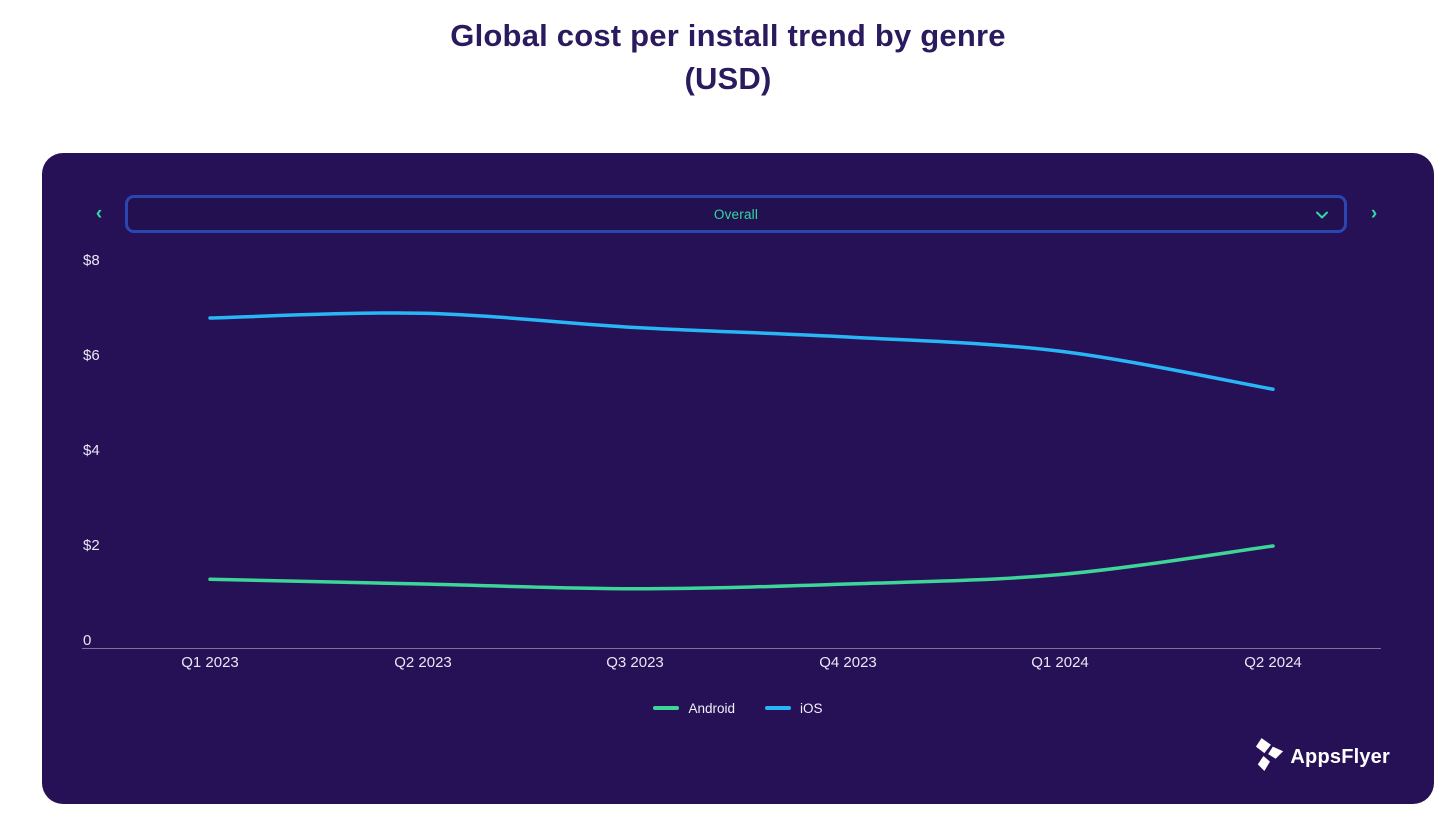  Describe the element at coordinates (848, 662) in the screenshot. I see `x-tick-q4-2023: Q4 2023` at that location.